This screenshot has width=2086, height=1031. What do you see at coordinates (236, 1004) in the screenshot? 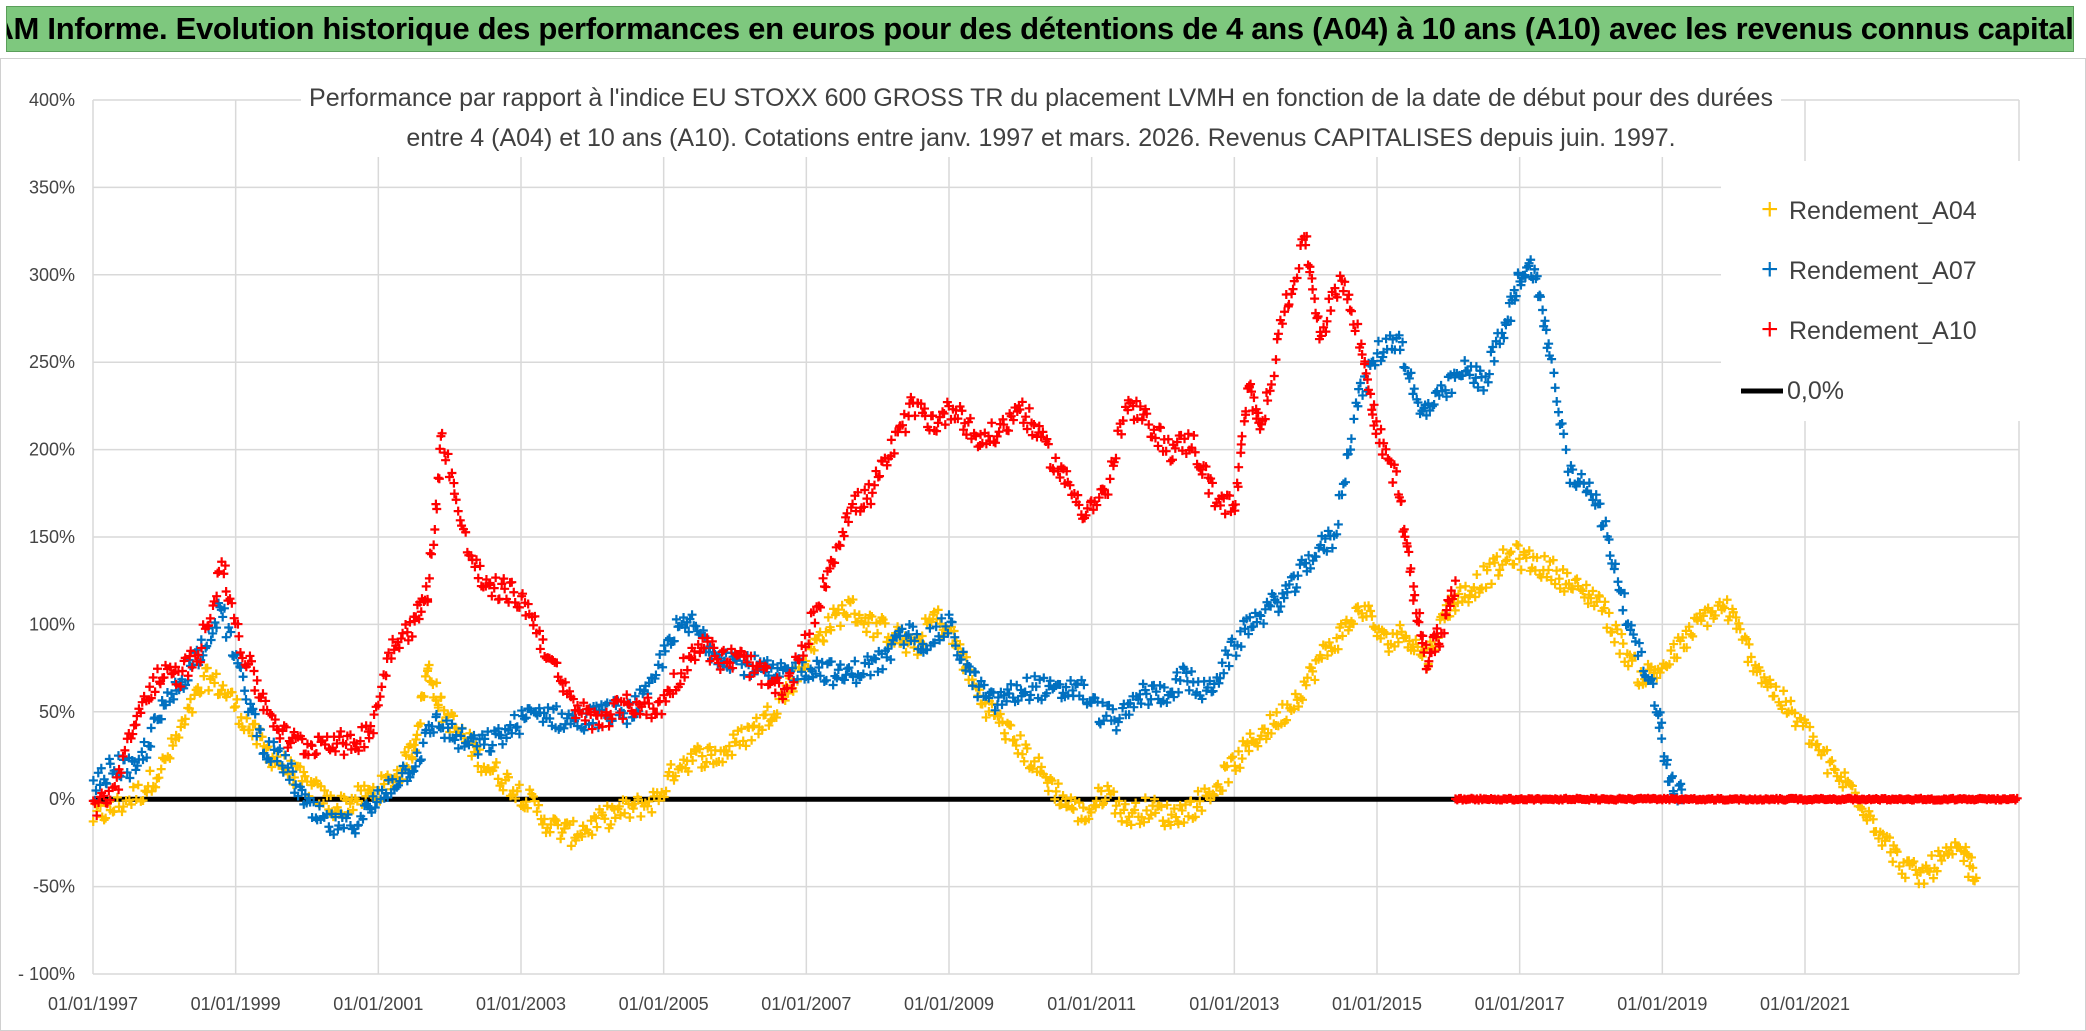
I see `x-tick-label: 01/01/1999` at bounding box center [236, 1004].